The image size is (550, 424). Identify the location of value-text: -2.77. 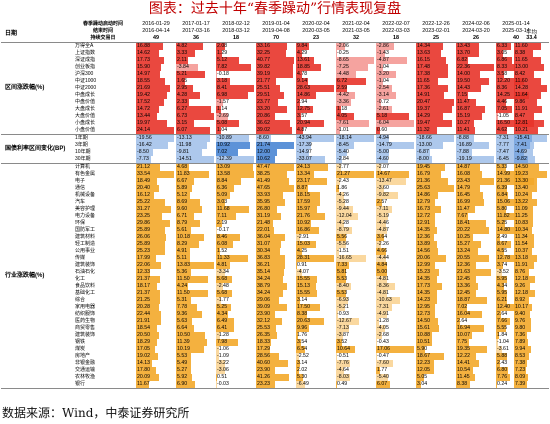
(343, 167).